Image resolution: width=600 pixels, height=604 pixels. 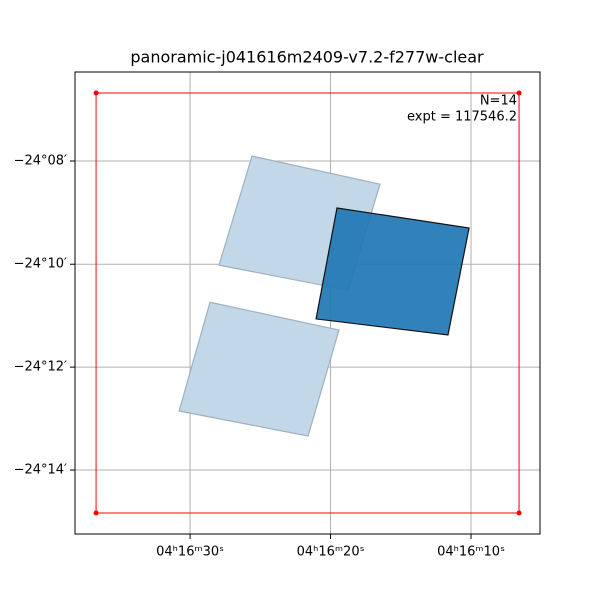 What do you see at coordinates (40, 367) in the screenshot?
I see `y-tick-label: −24°12′` at bounding box center [40, 367].